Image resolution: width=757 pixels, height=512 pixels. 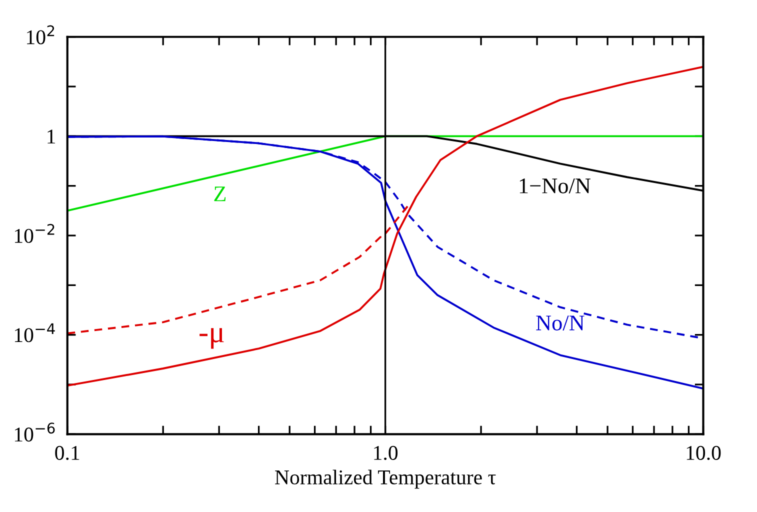 I want to click on y-tick-label: 10$^{−2}$, so click(x=34, y=233).